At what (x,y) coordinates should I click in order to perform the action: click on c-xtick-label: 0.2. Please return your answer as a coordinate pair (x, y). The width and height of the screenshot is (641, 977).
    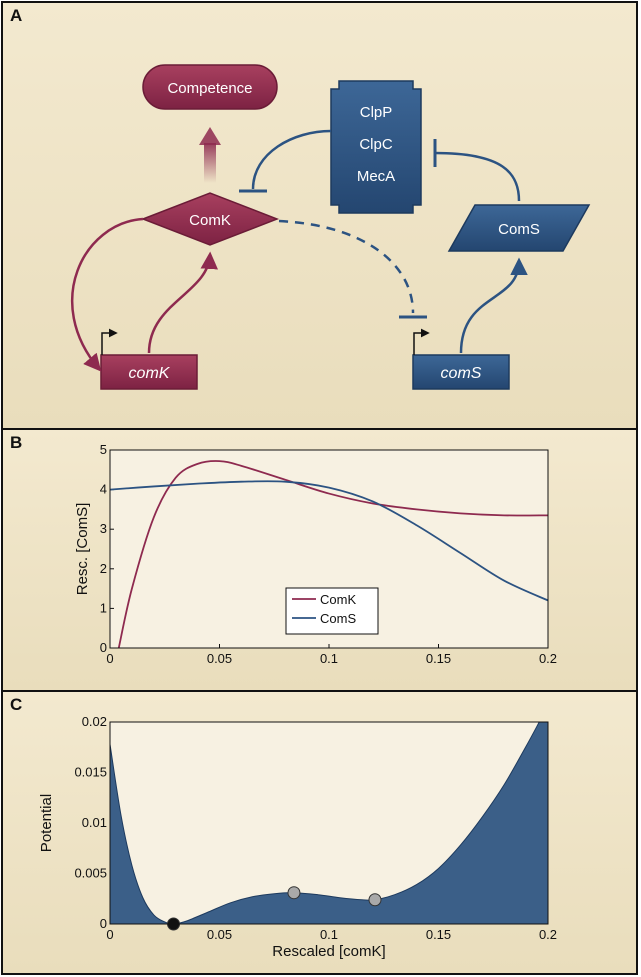
    Looking at the image, I should click on (548, 934).